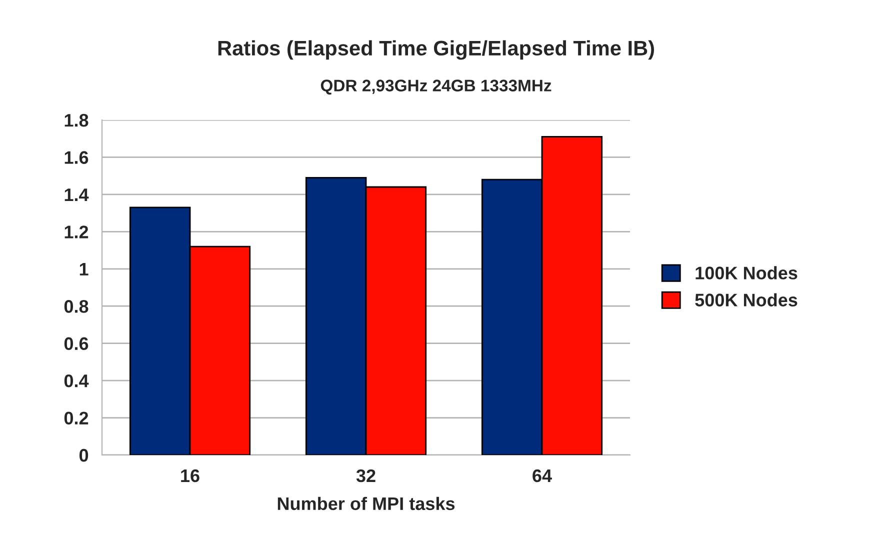 Image resolution: width=872 pixels, height=541 pixels. I want to click on y-tick-label: 1, so click(84, 269).